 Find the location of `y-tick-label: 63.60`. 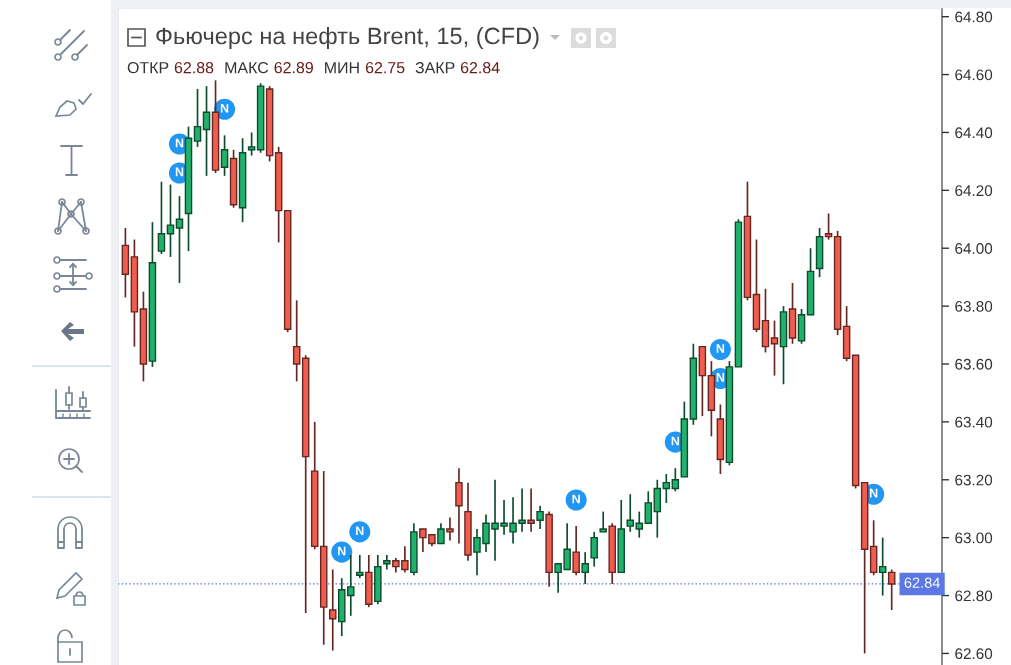

y-tick-label: 63.60 is located at coordinates (974, 364).